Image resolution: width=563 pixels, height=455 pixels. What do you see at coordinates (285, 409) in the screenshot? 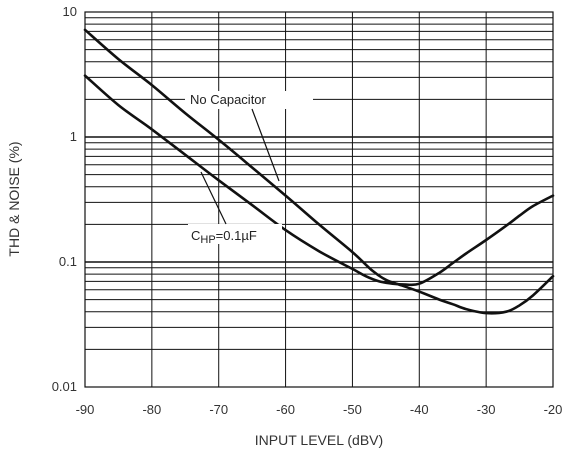
I see `x-tick-label: -60` at bounding box center [285, 409].